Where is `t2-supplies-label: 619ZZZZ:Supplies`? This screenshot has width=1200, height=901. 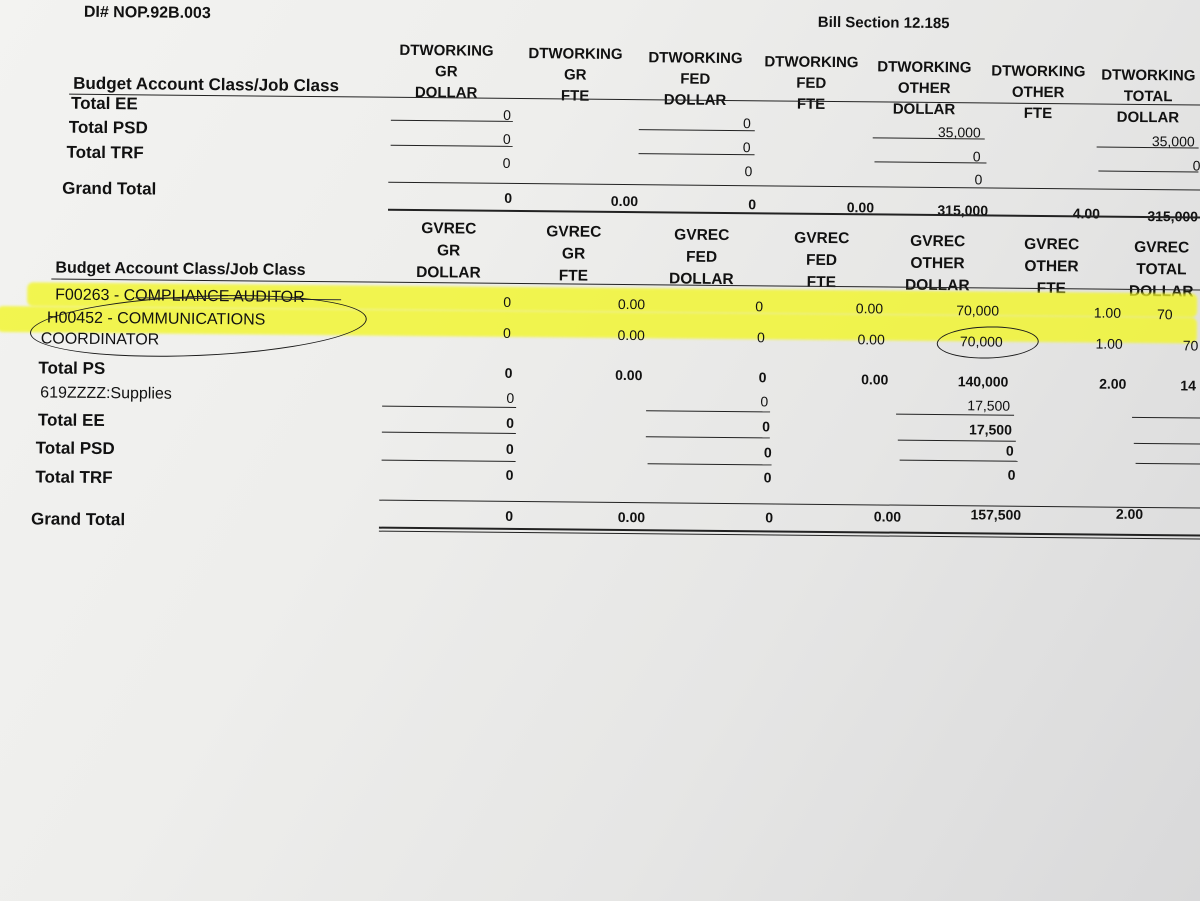
t2-supplies-label: 619ZZZZ:Supplies is located at coordinates (106, 393).